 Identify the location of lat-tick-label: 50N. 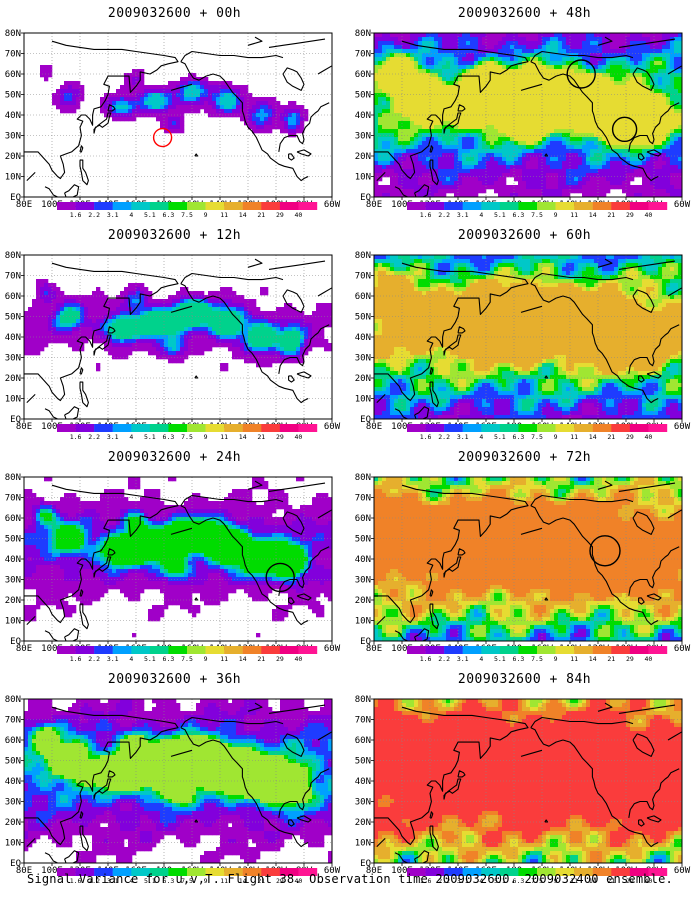
(13, 318).